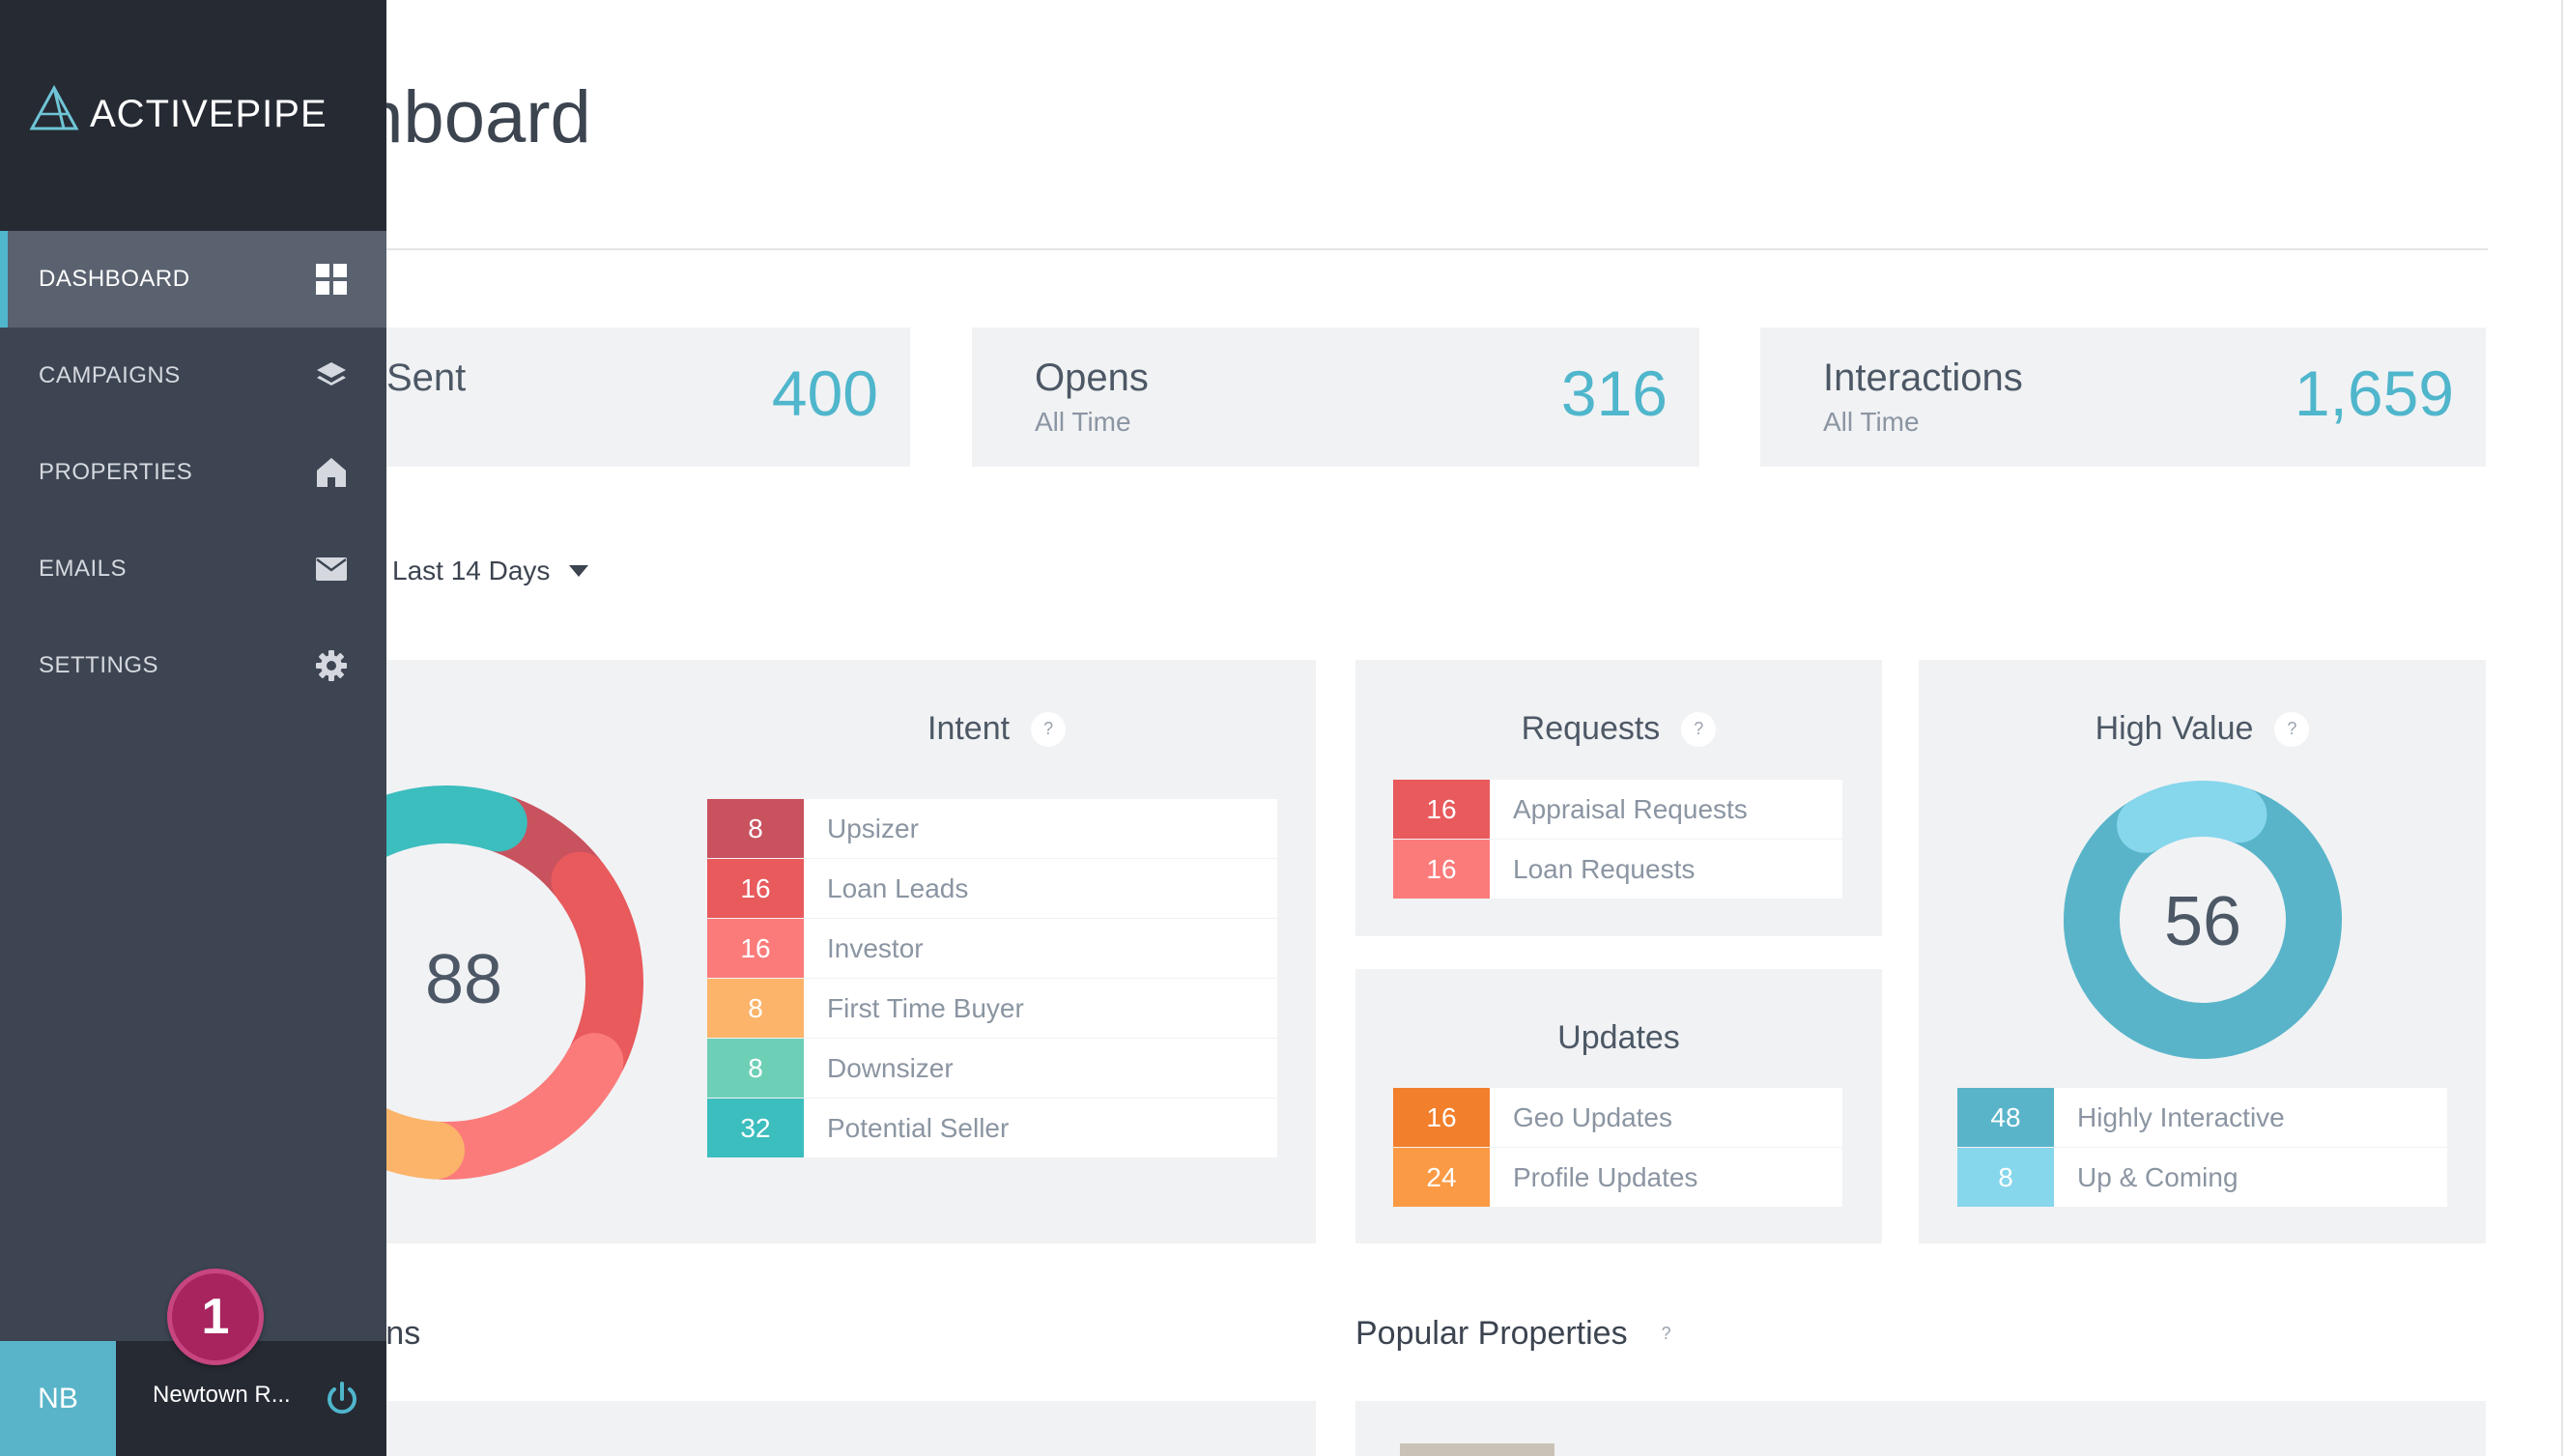 The height and width of the screenshot is (1456, 2566). What do you see at coordinates (342, 1399) in the screenshot?
I see `power-icon` at bounding box center [342, 1399].